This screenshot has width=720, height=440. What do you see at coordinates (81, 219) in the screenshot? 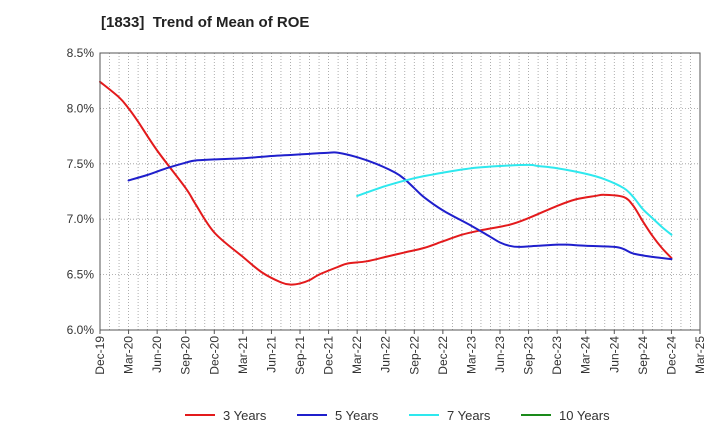
I see `y-tick-label: 7.0%` at bounding box center [81, 219].